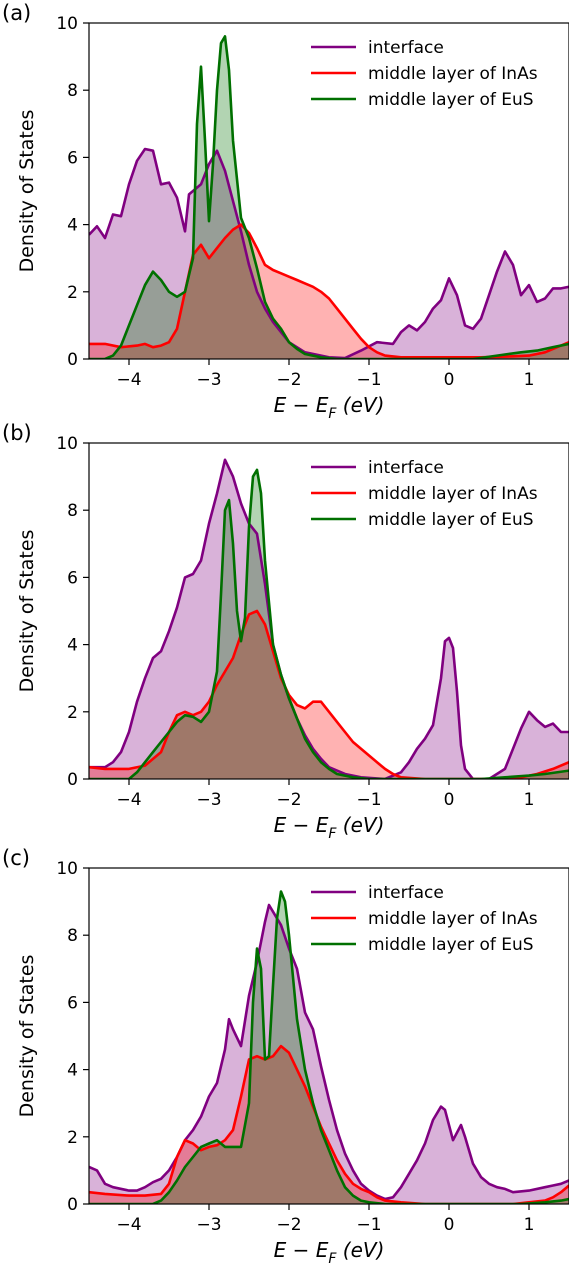  I want to click on panel-b-ytick-label: 4, so click(72, 646).